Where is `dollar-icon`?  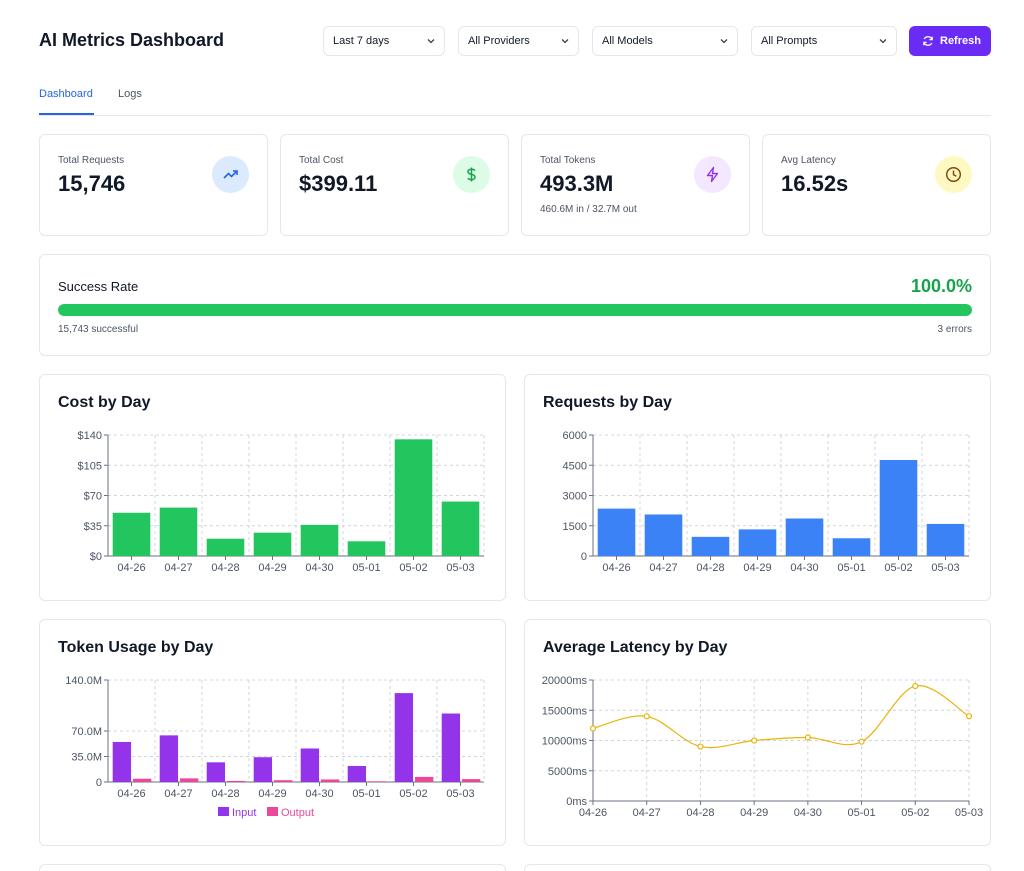 dollar-icon is located at coordinates (471, 174).